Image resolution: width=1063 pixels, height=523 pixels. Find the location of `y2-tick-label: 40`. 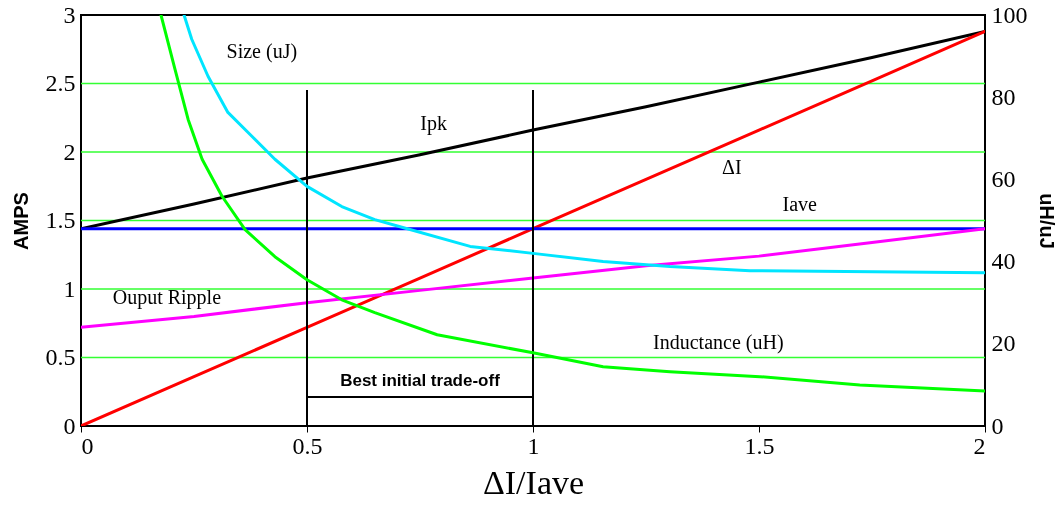

y2-tick-label: 40 is located at coordinates (1003, 261).